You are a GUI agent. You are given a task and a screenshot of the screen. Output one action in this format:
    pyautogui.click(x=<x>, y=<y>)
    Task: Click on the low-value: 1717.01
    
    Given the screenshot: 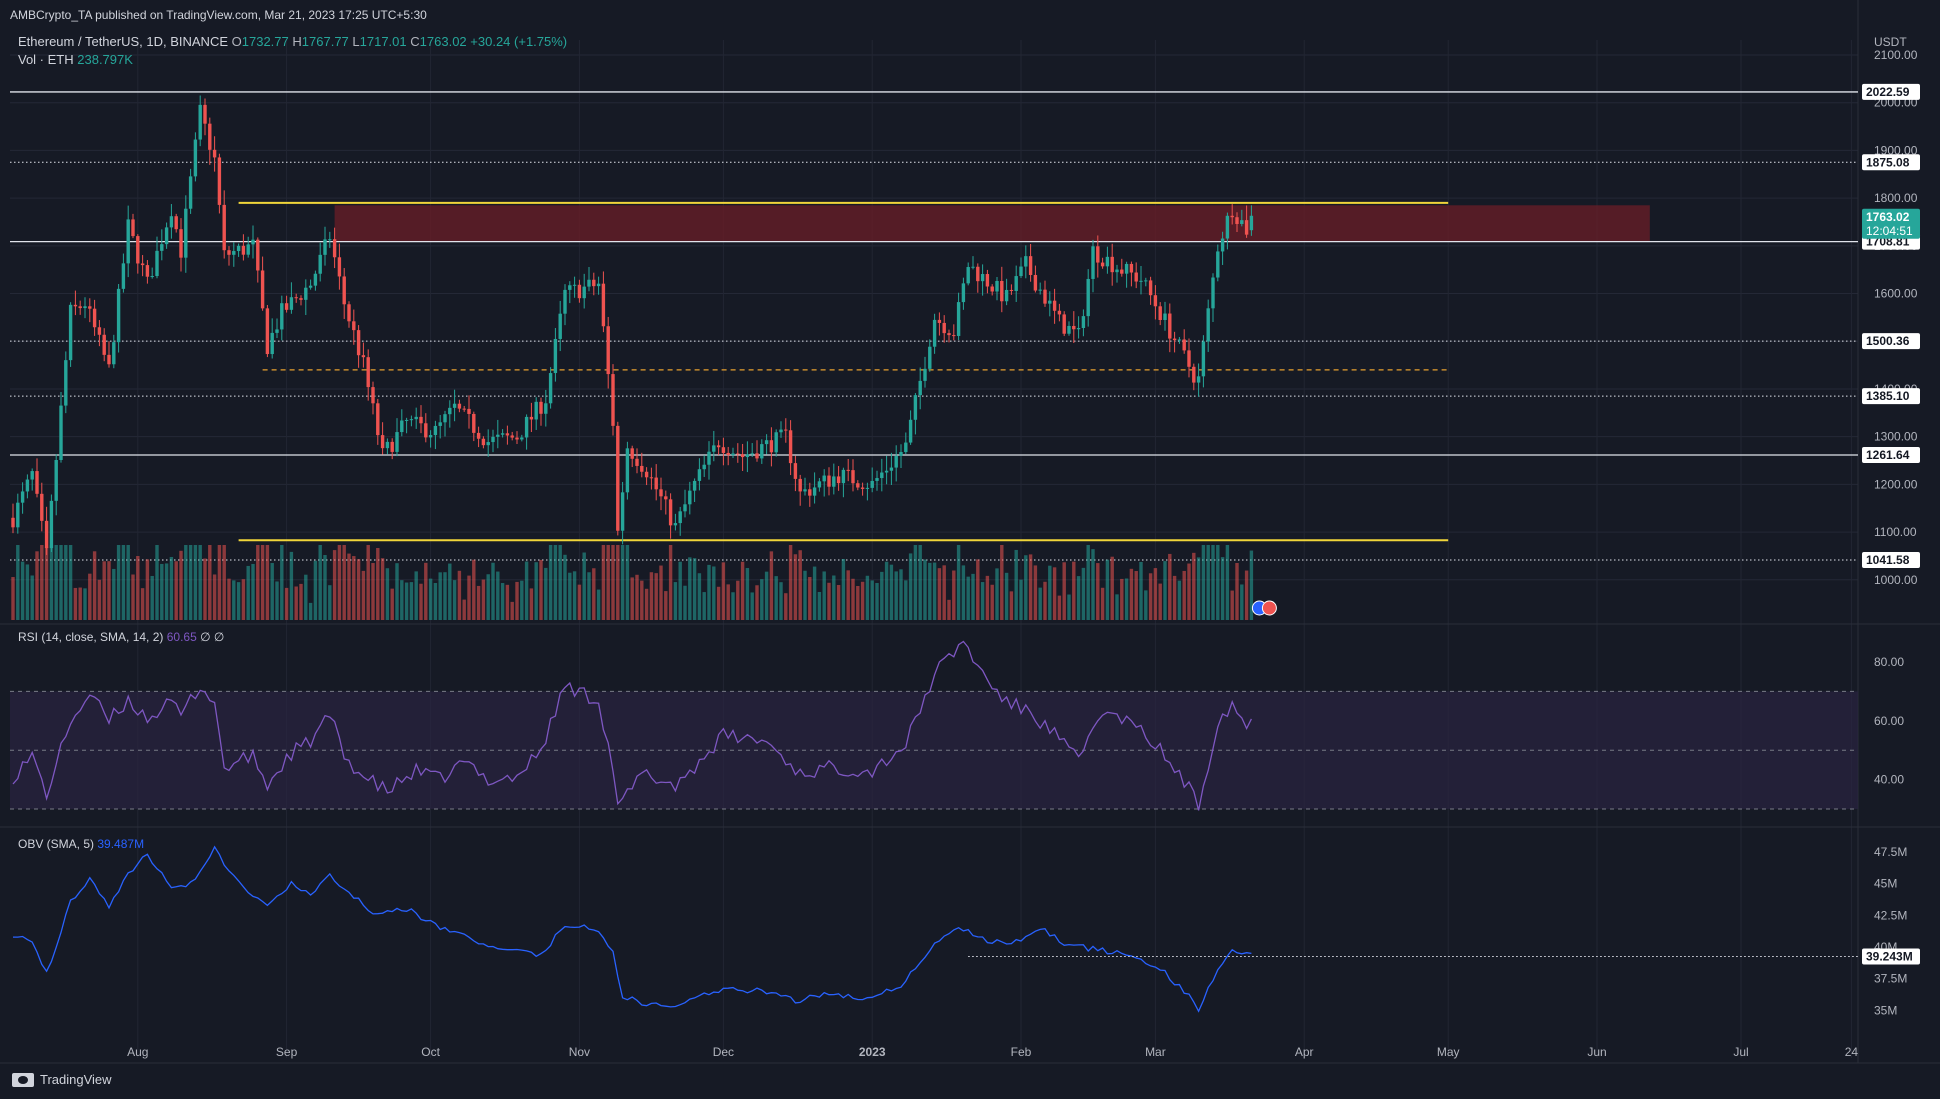 What is the action you would take?
    pyautogui.click(x=383, y=41)
    